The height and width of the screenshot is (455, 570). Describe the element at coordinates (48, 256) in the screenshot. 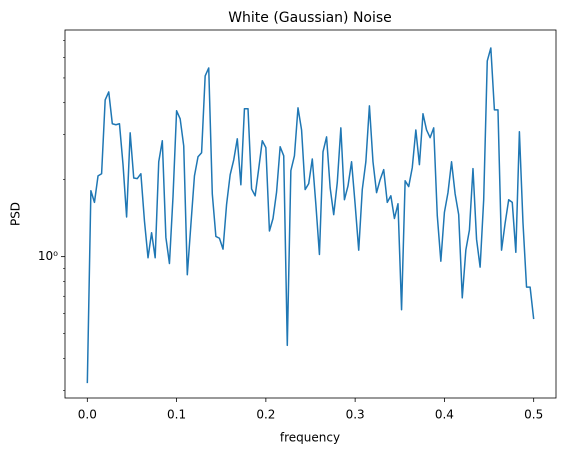

I see `y-tick-label: 10⁰` at that location.